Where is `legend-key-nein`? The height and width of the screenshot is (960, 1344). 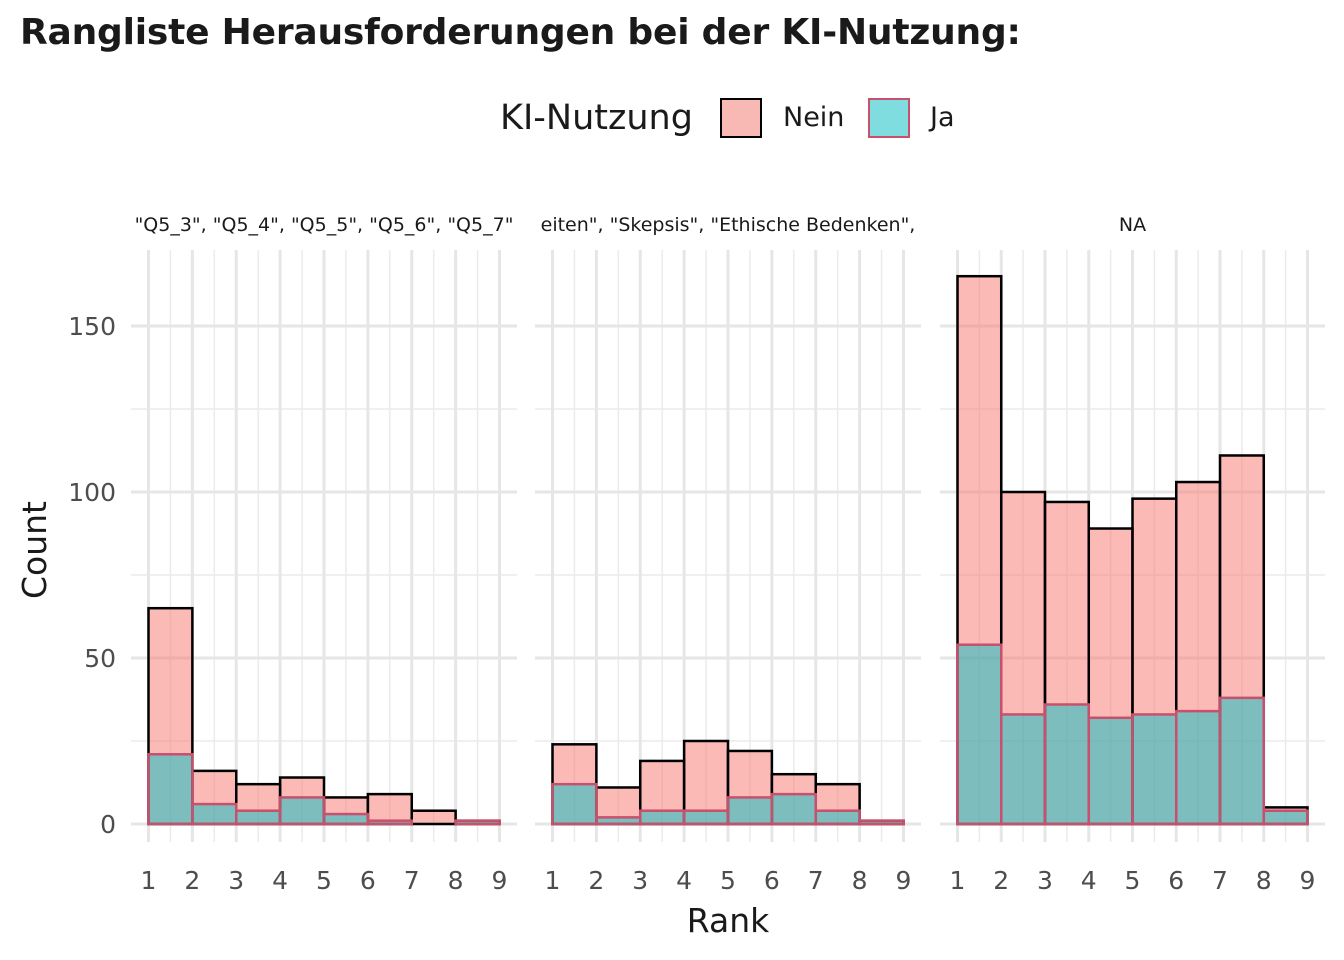
legend-key-nein is located at coordinates (741, 118).